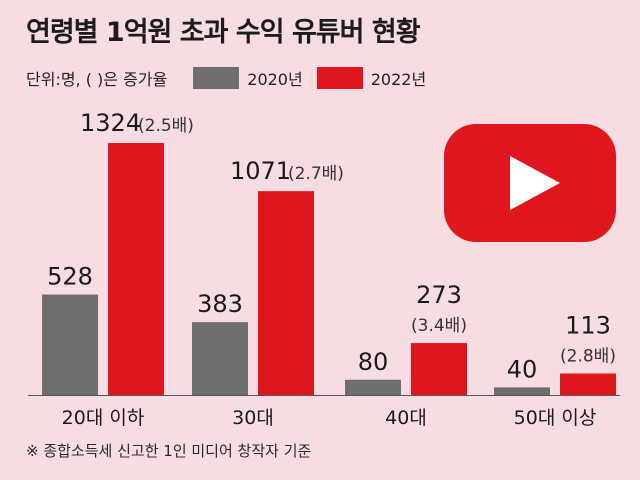  What do you see at coordinates (588, 356) in the screenshot?
I see `growth-label-50대 이상: (2.8배)` at bounding box center [588, 356].